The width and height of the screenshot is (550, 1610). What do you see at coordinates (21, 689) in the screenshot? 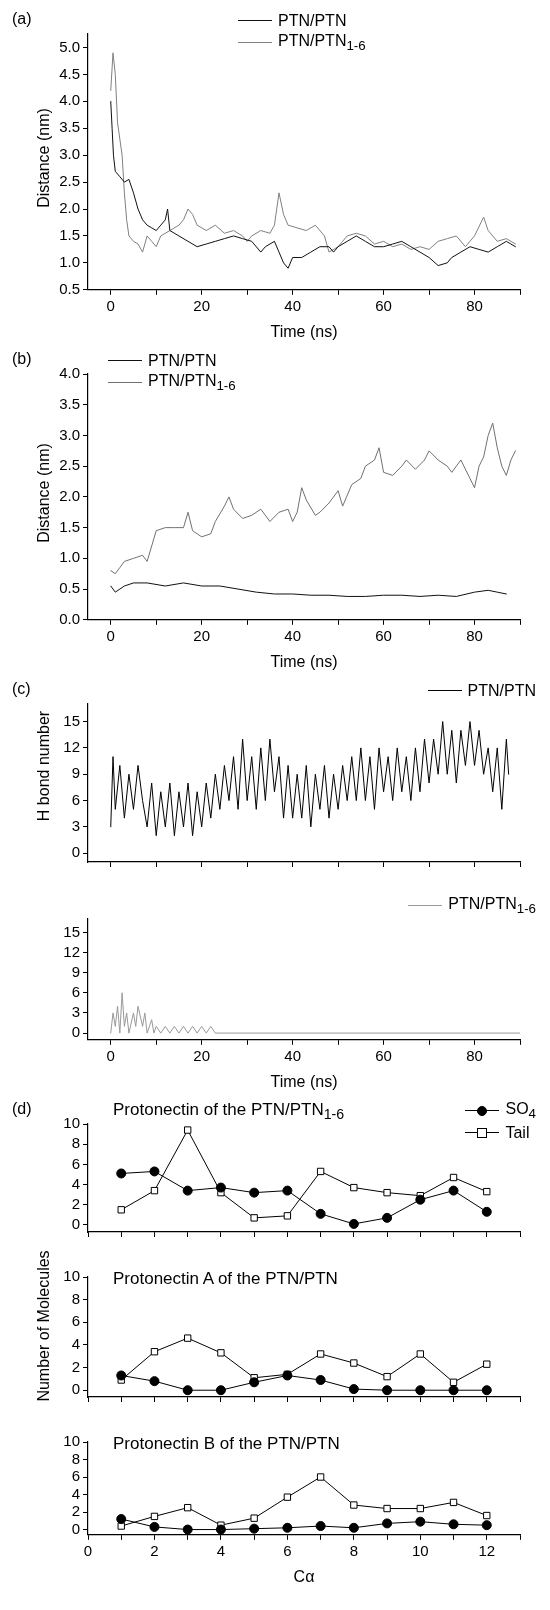
I see `text: (c)` at bounding box center [21, 689].